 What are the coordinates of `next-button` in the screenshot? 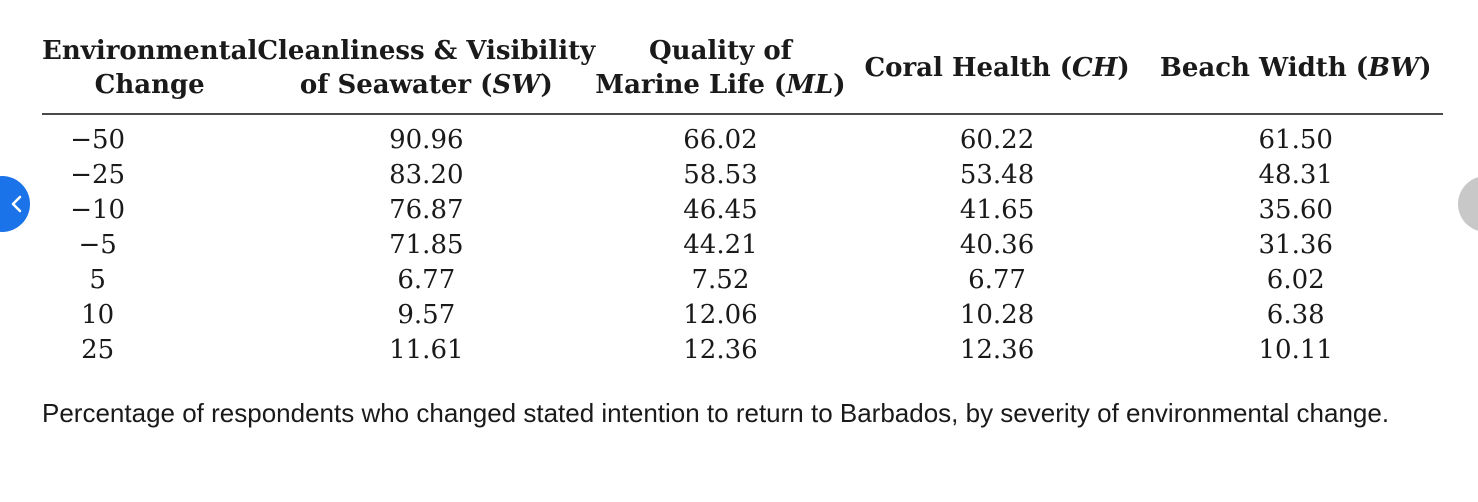 It's located at (1468, 204).